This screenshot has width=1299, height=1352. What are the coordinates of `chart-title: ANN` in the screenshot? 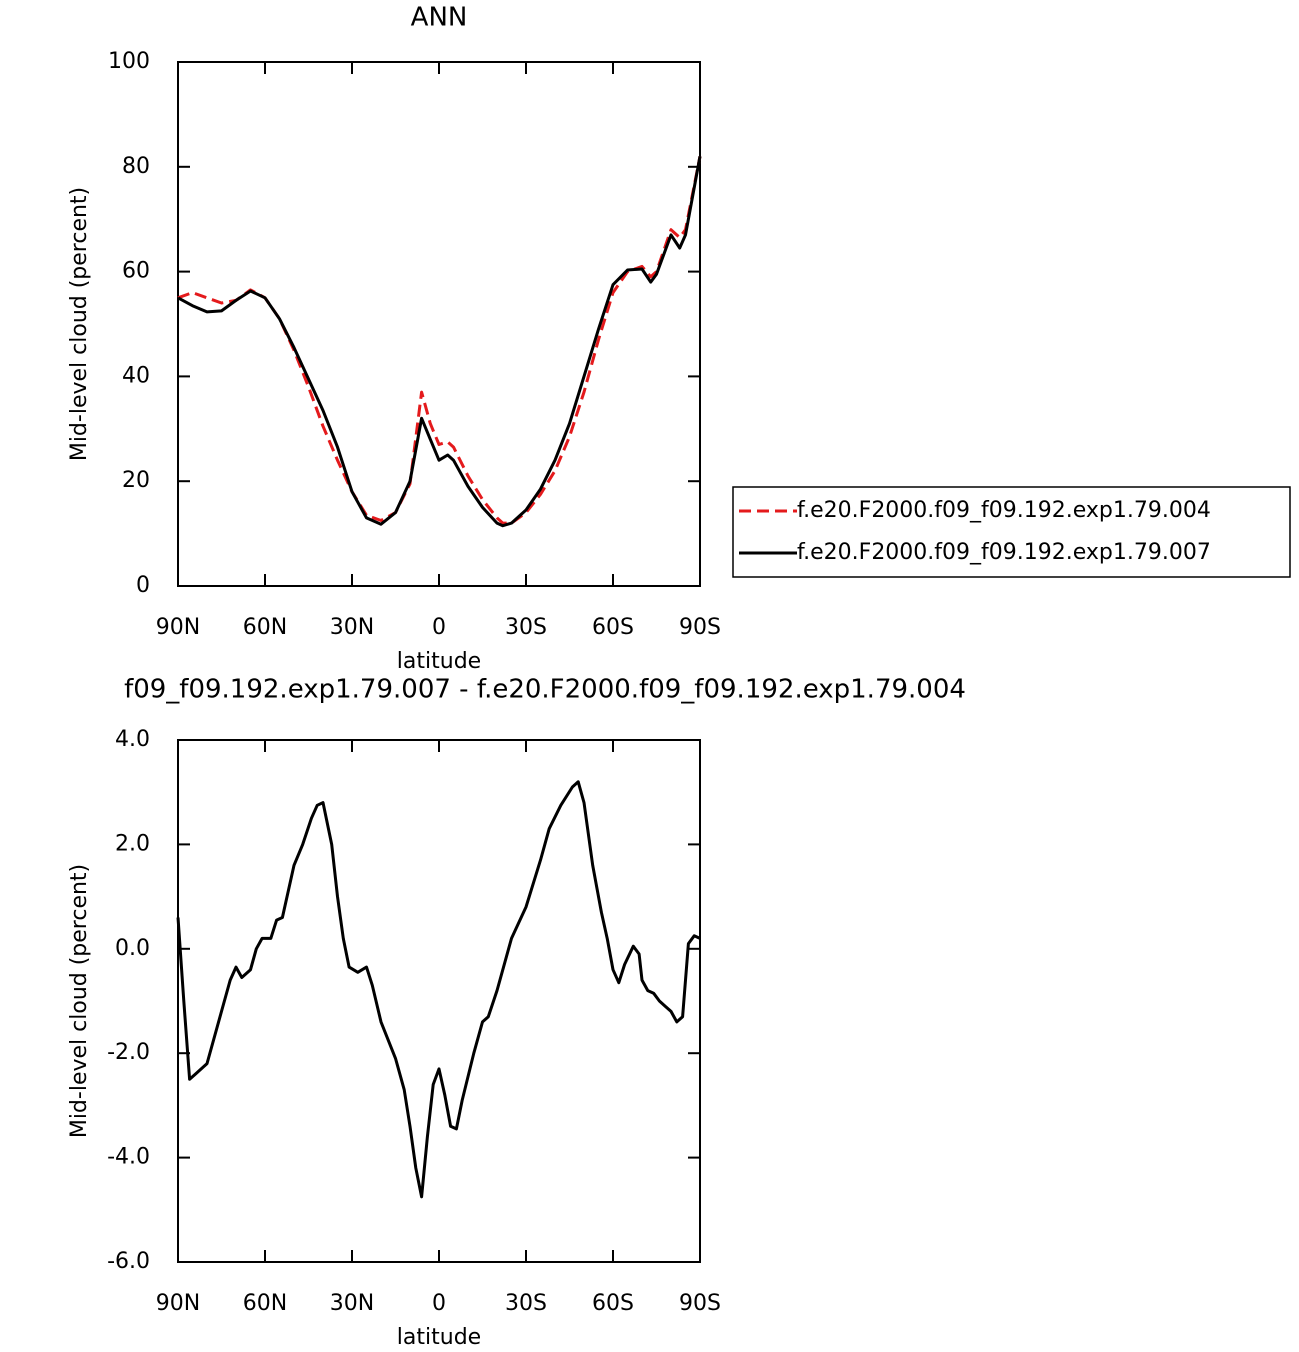 It's located at (439, 18).